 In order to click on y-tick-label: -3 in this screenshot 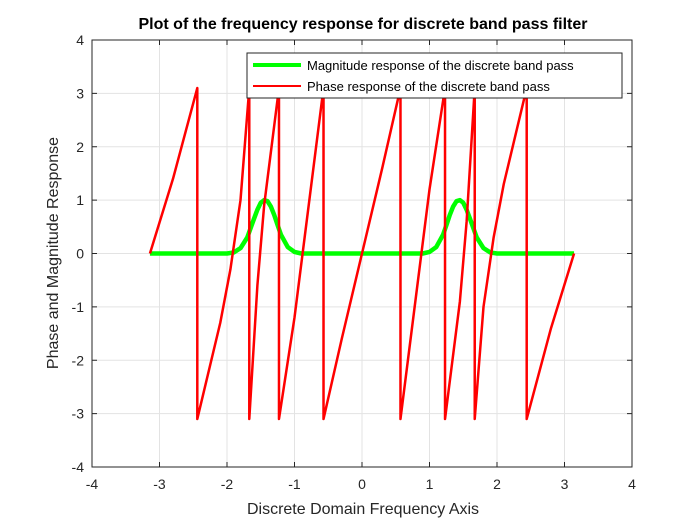, I will do `click(78, 414)`.